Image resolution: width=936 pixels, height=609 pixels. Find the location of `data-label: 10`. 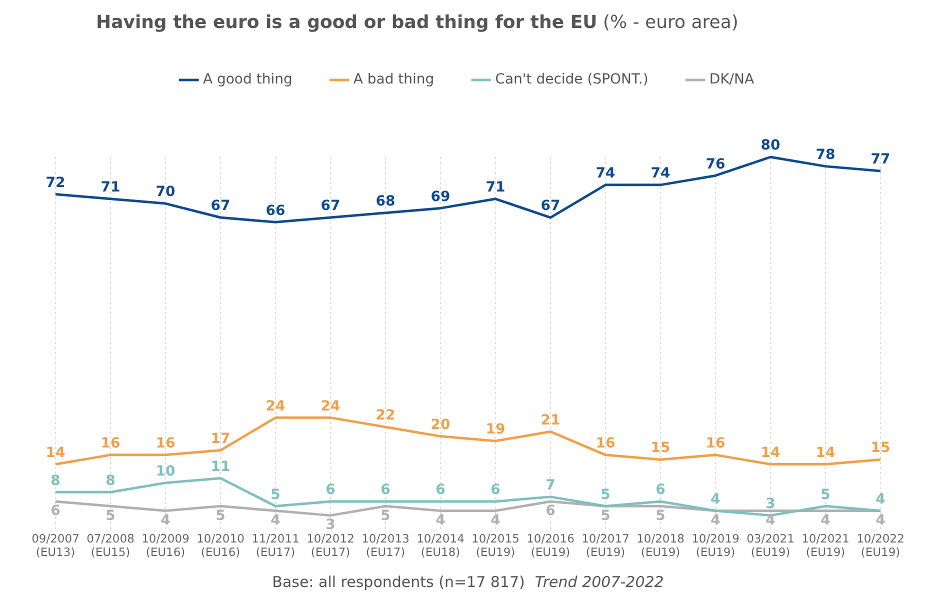

data-label: 10 is located at coordinates (166, 471).